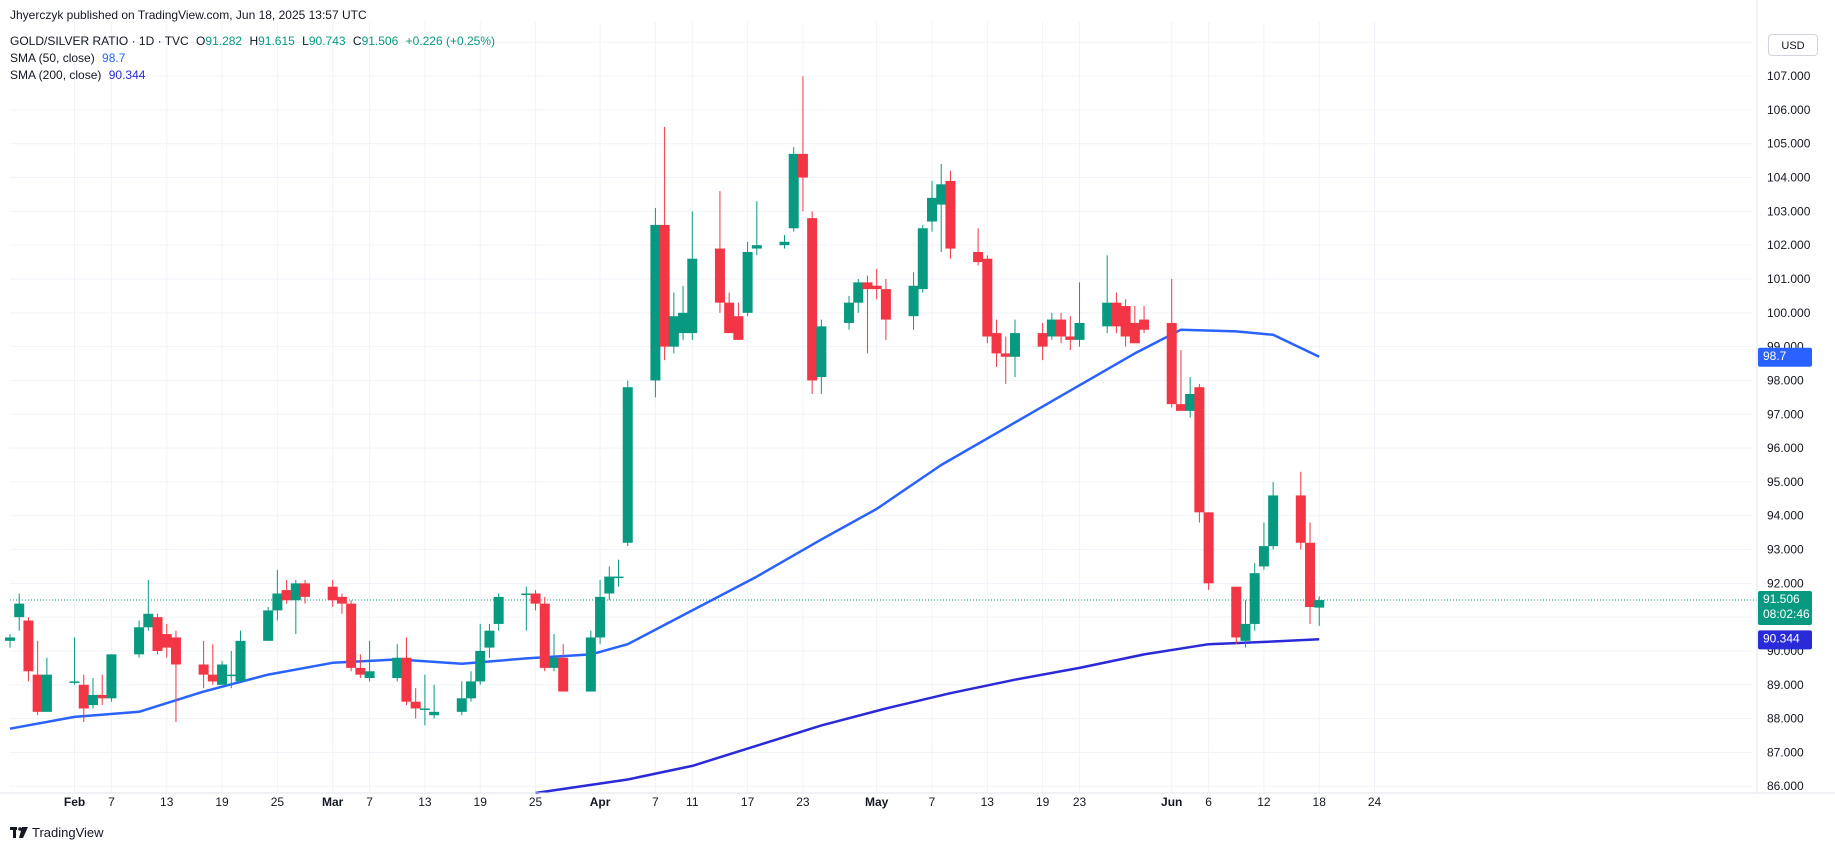  What do you see at coordinates (19, 832) in the screenshot?
I see `tradingview-logo-icon` at bounding box center [19, 832].